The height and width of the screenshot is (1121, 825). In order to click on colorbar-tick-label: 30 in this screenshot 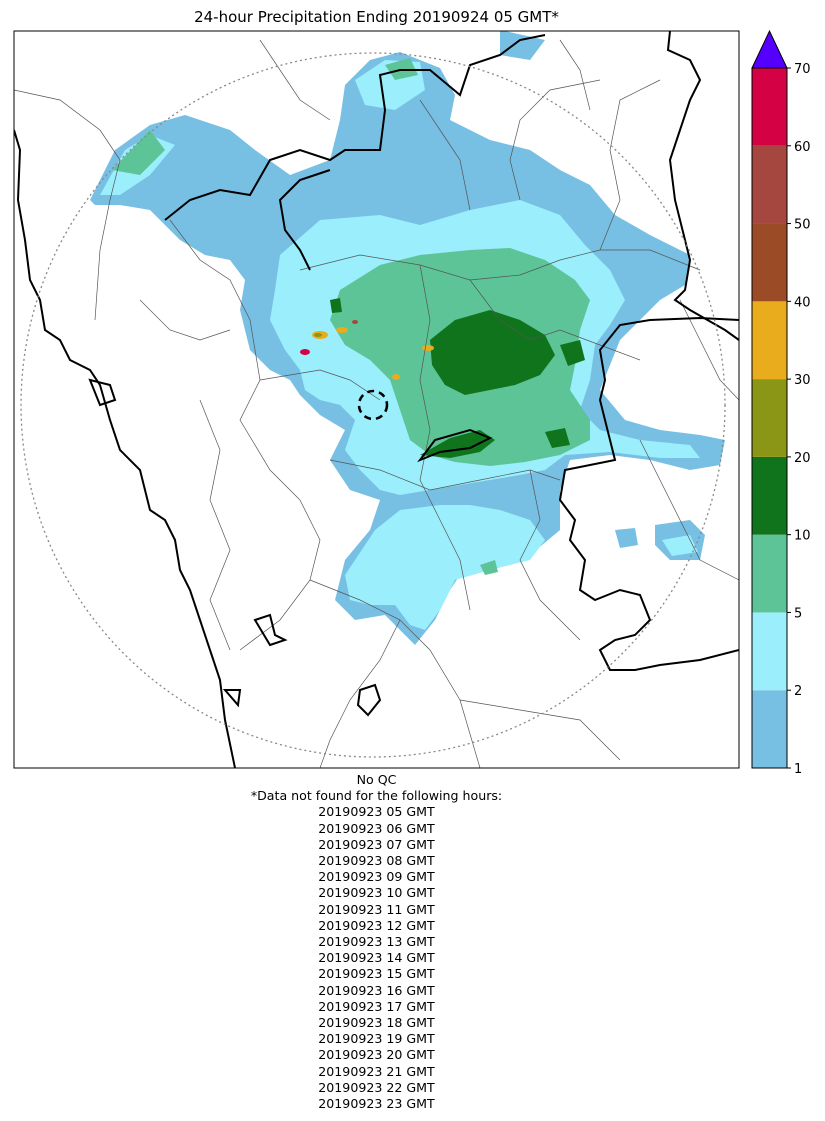, I will do `click(802, 380)`.